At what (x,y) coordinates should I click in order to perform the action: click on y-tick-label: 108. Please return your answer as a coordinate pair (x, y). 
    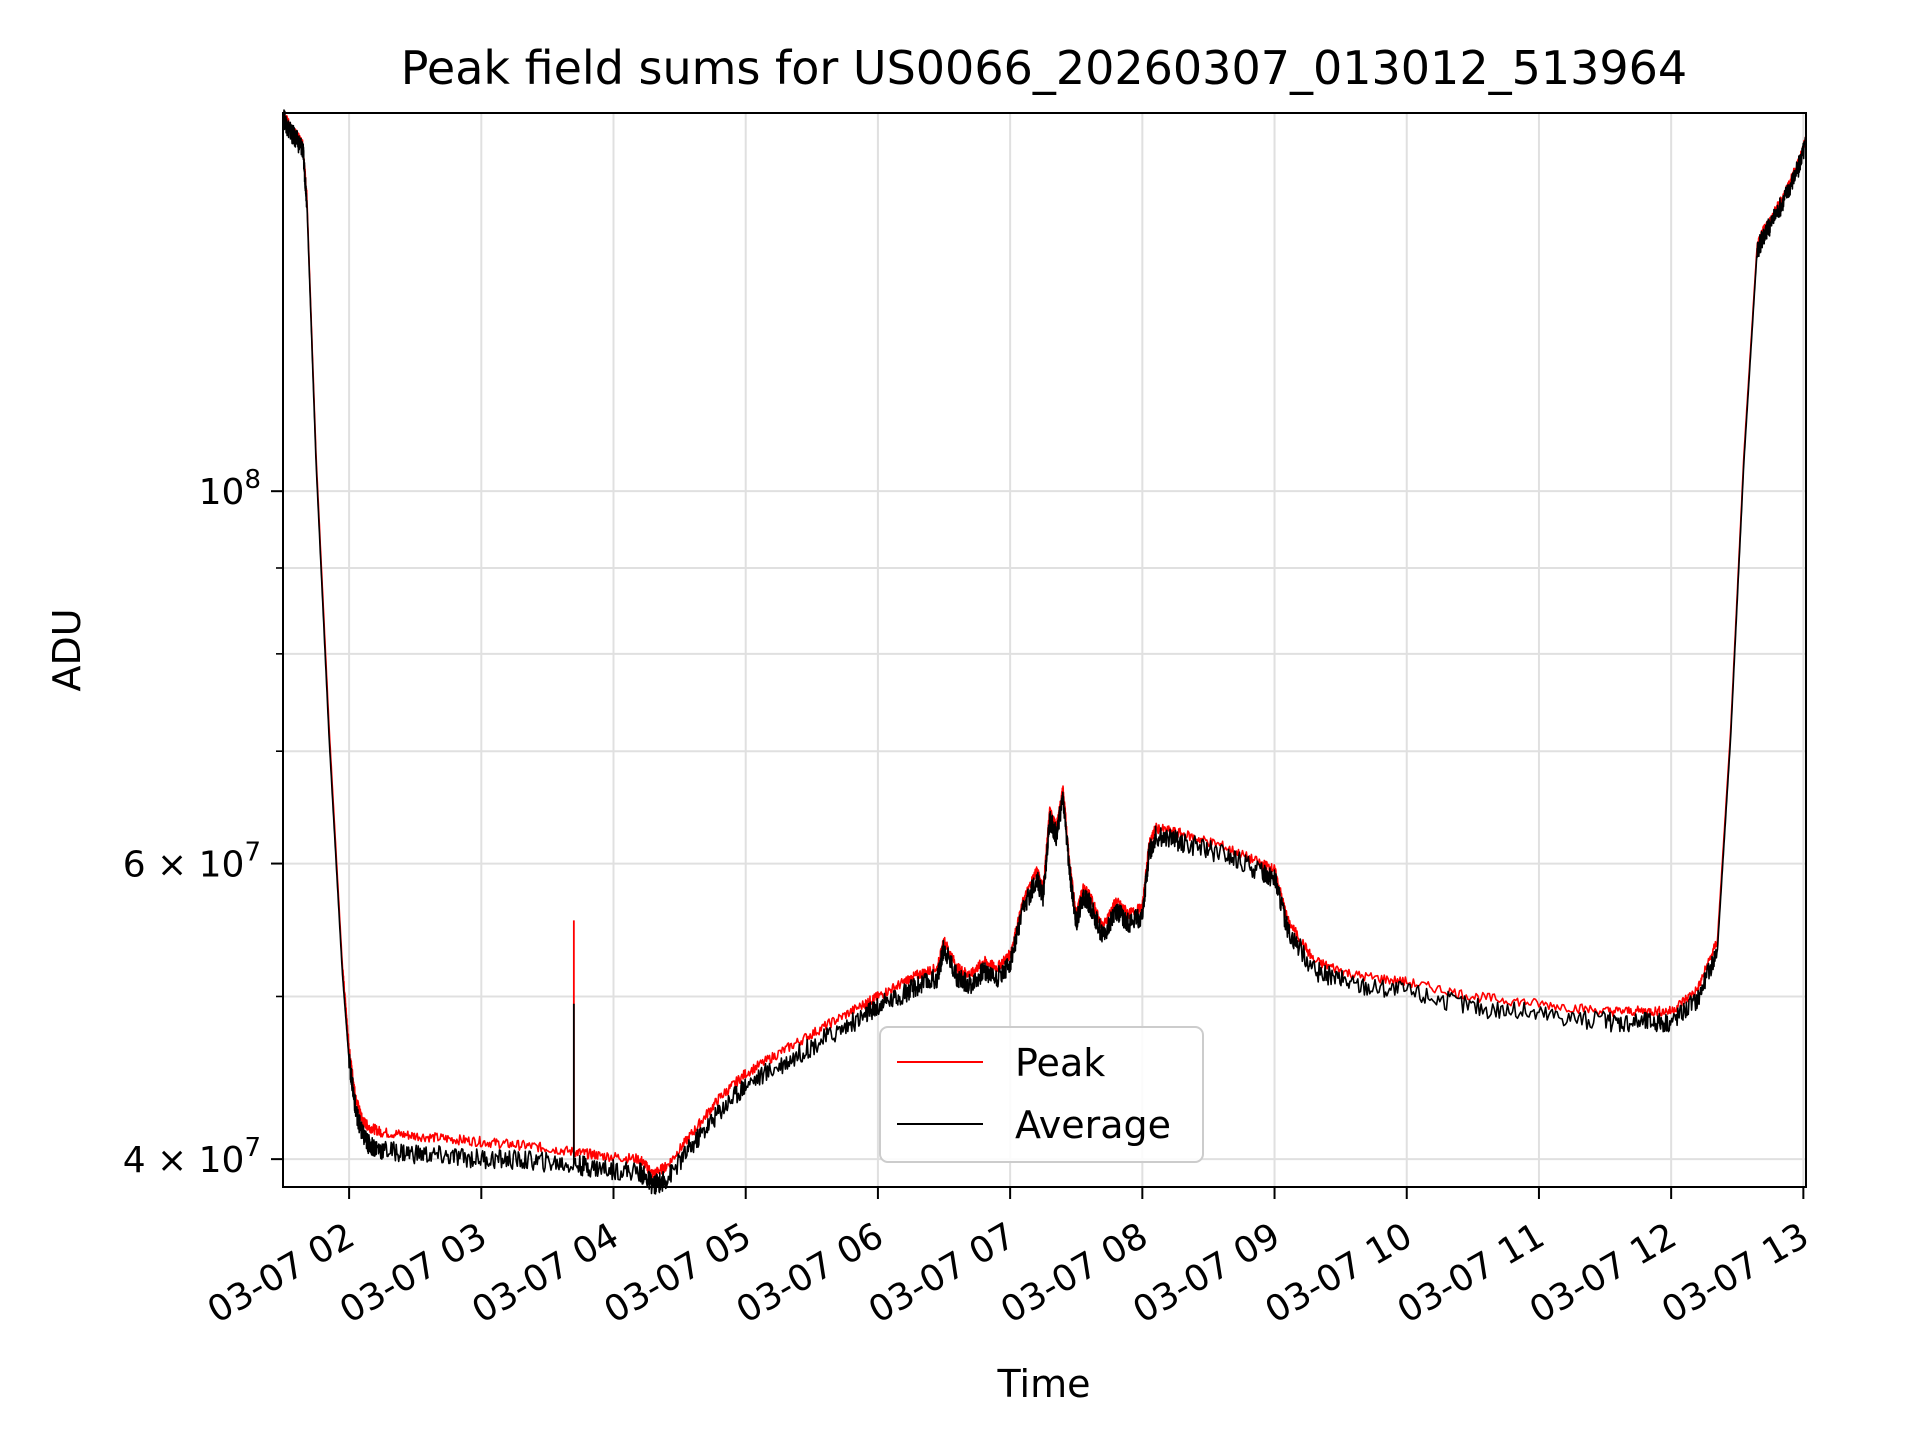
    Looking at the image, I should click on (230, 489).